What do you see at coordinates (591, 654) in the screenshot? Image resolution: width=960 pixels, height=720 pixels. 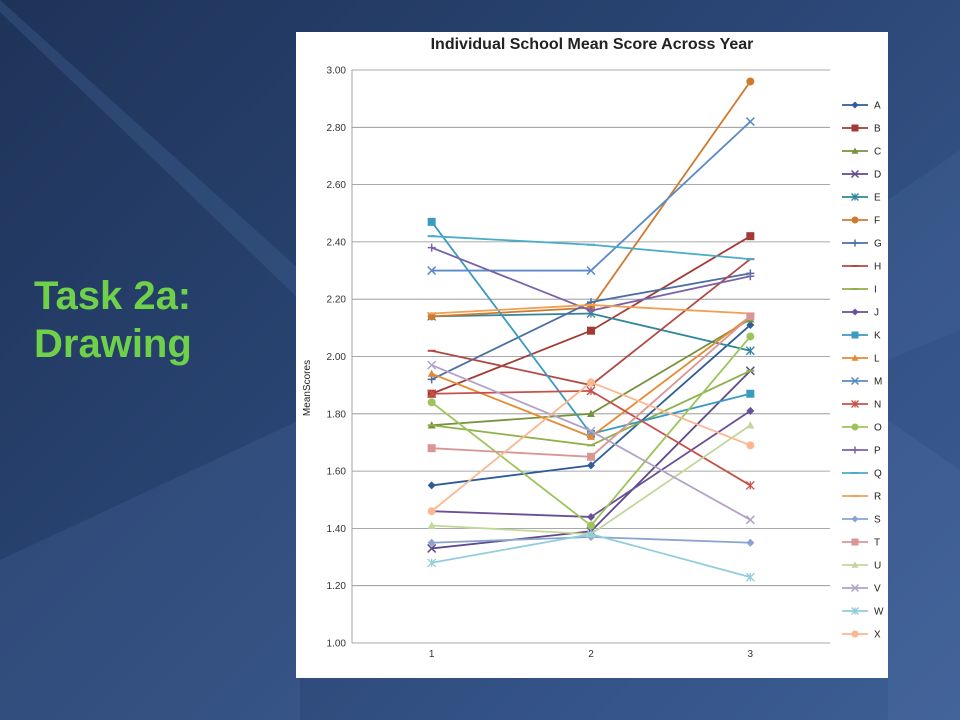 I see `x-tick-label: 2` at bounding box center [591, 654].